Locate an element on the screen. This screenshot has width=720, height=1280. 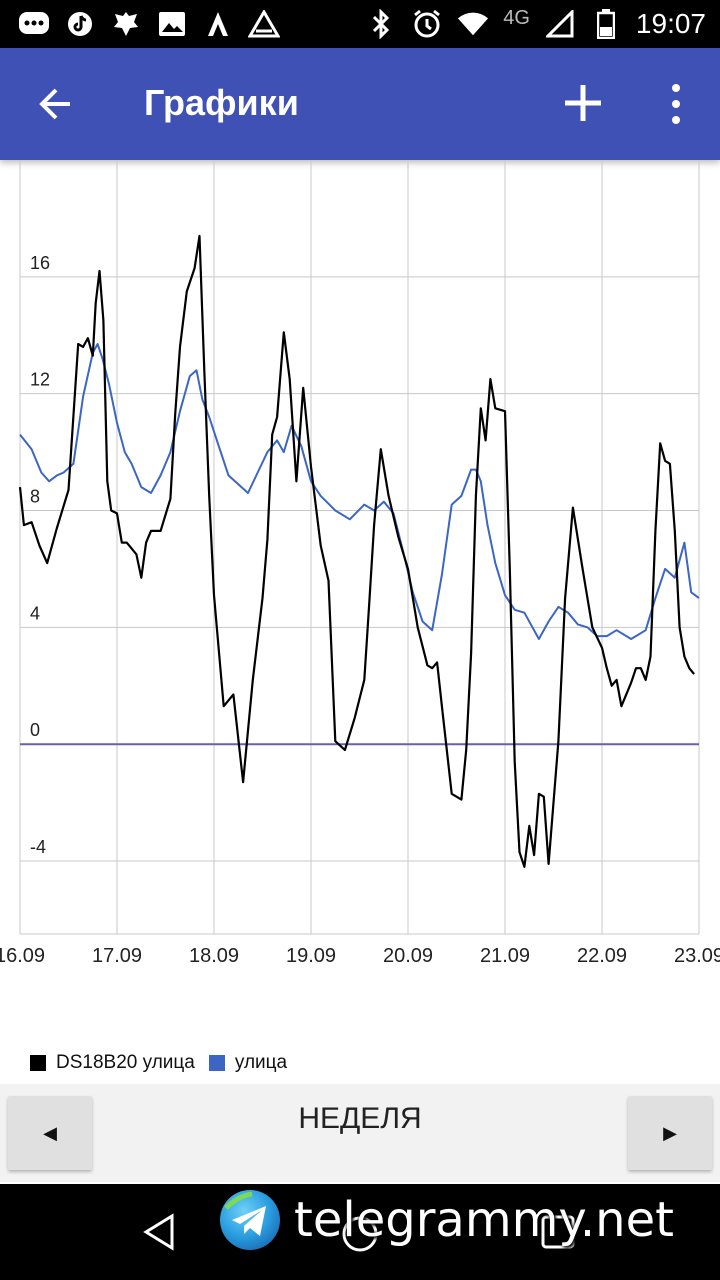
legend-swatch-ds18b20 is located at coordinates (38, 1063).